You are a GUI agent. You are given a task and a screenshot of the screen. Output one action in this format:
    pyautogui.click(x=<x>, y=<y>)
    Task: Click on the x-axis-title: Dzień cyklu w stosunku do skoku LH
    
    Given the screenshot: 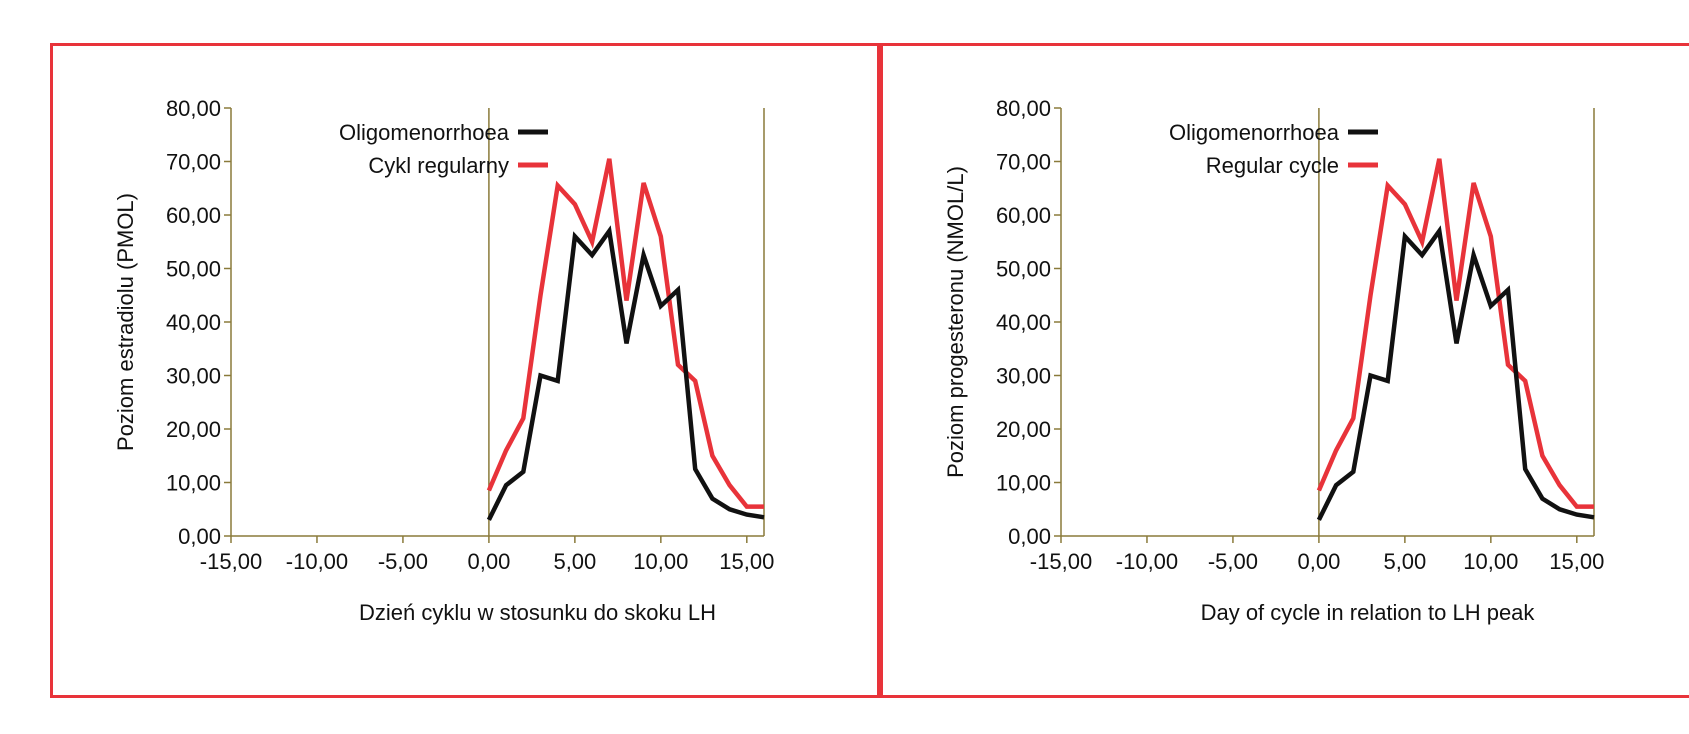 What is the action you would take?
    pyautogui.click(x=537, y=612)
    